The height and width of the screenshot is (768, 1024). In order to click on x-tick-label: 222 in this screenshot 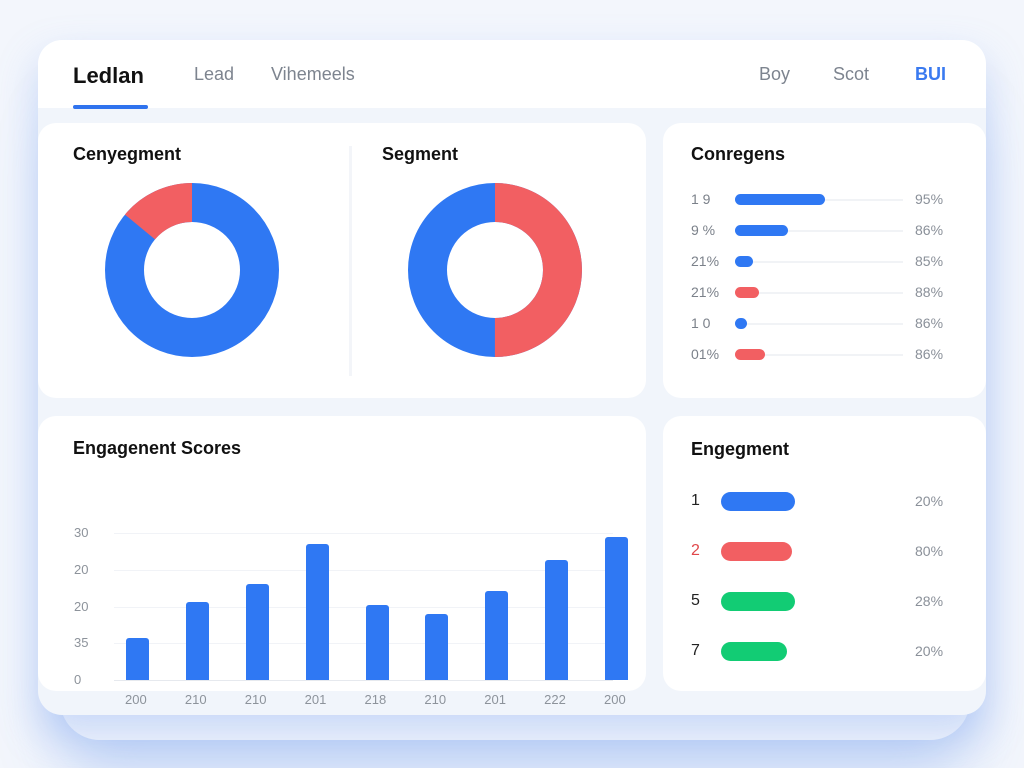, I will do `click(555, 699)`.